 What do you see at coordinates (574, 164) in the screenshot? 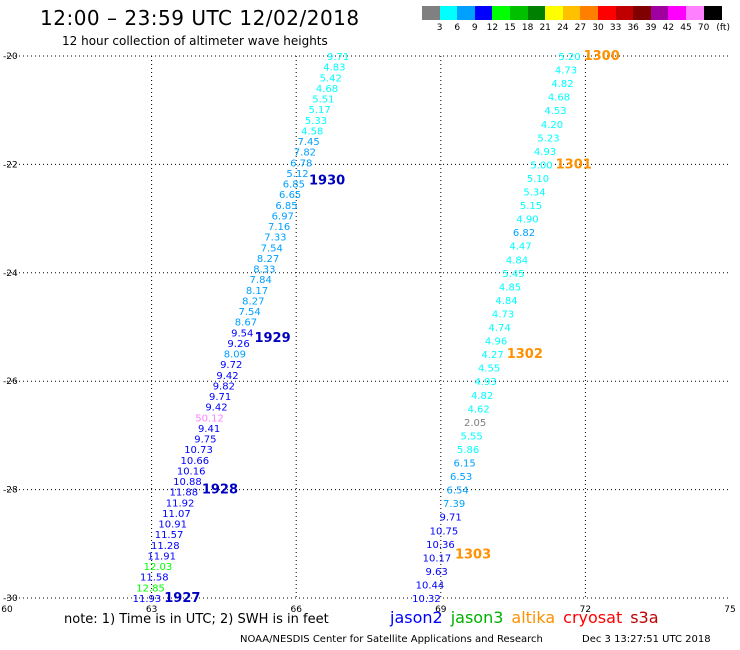
I see `pass-time-label: 1301` at bounding box center [574, 164].